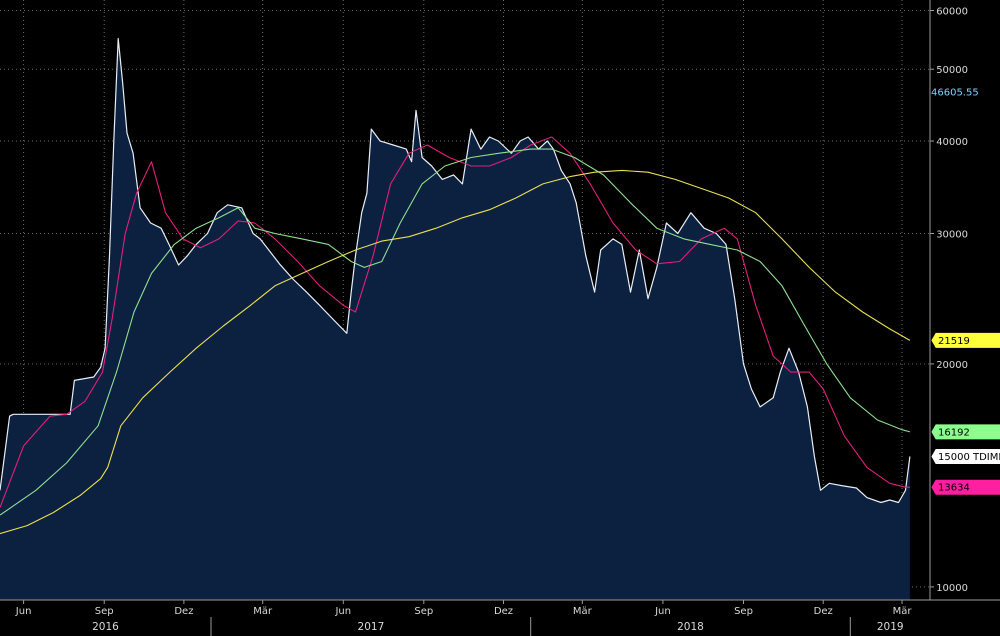 The height and width of the screenshot is (636, 1000). I want to click on x-year-label: 2018, so click(690, 627).